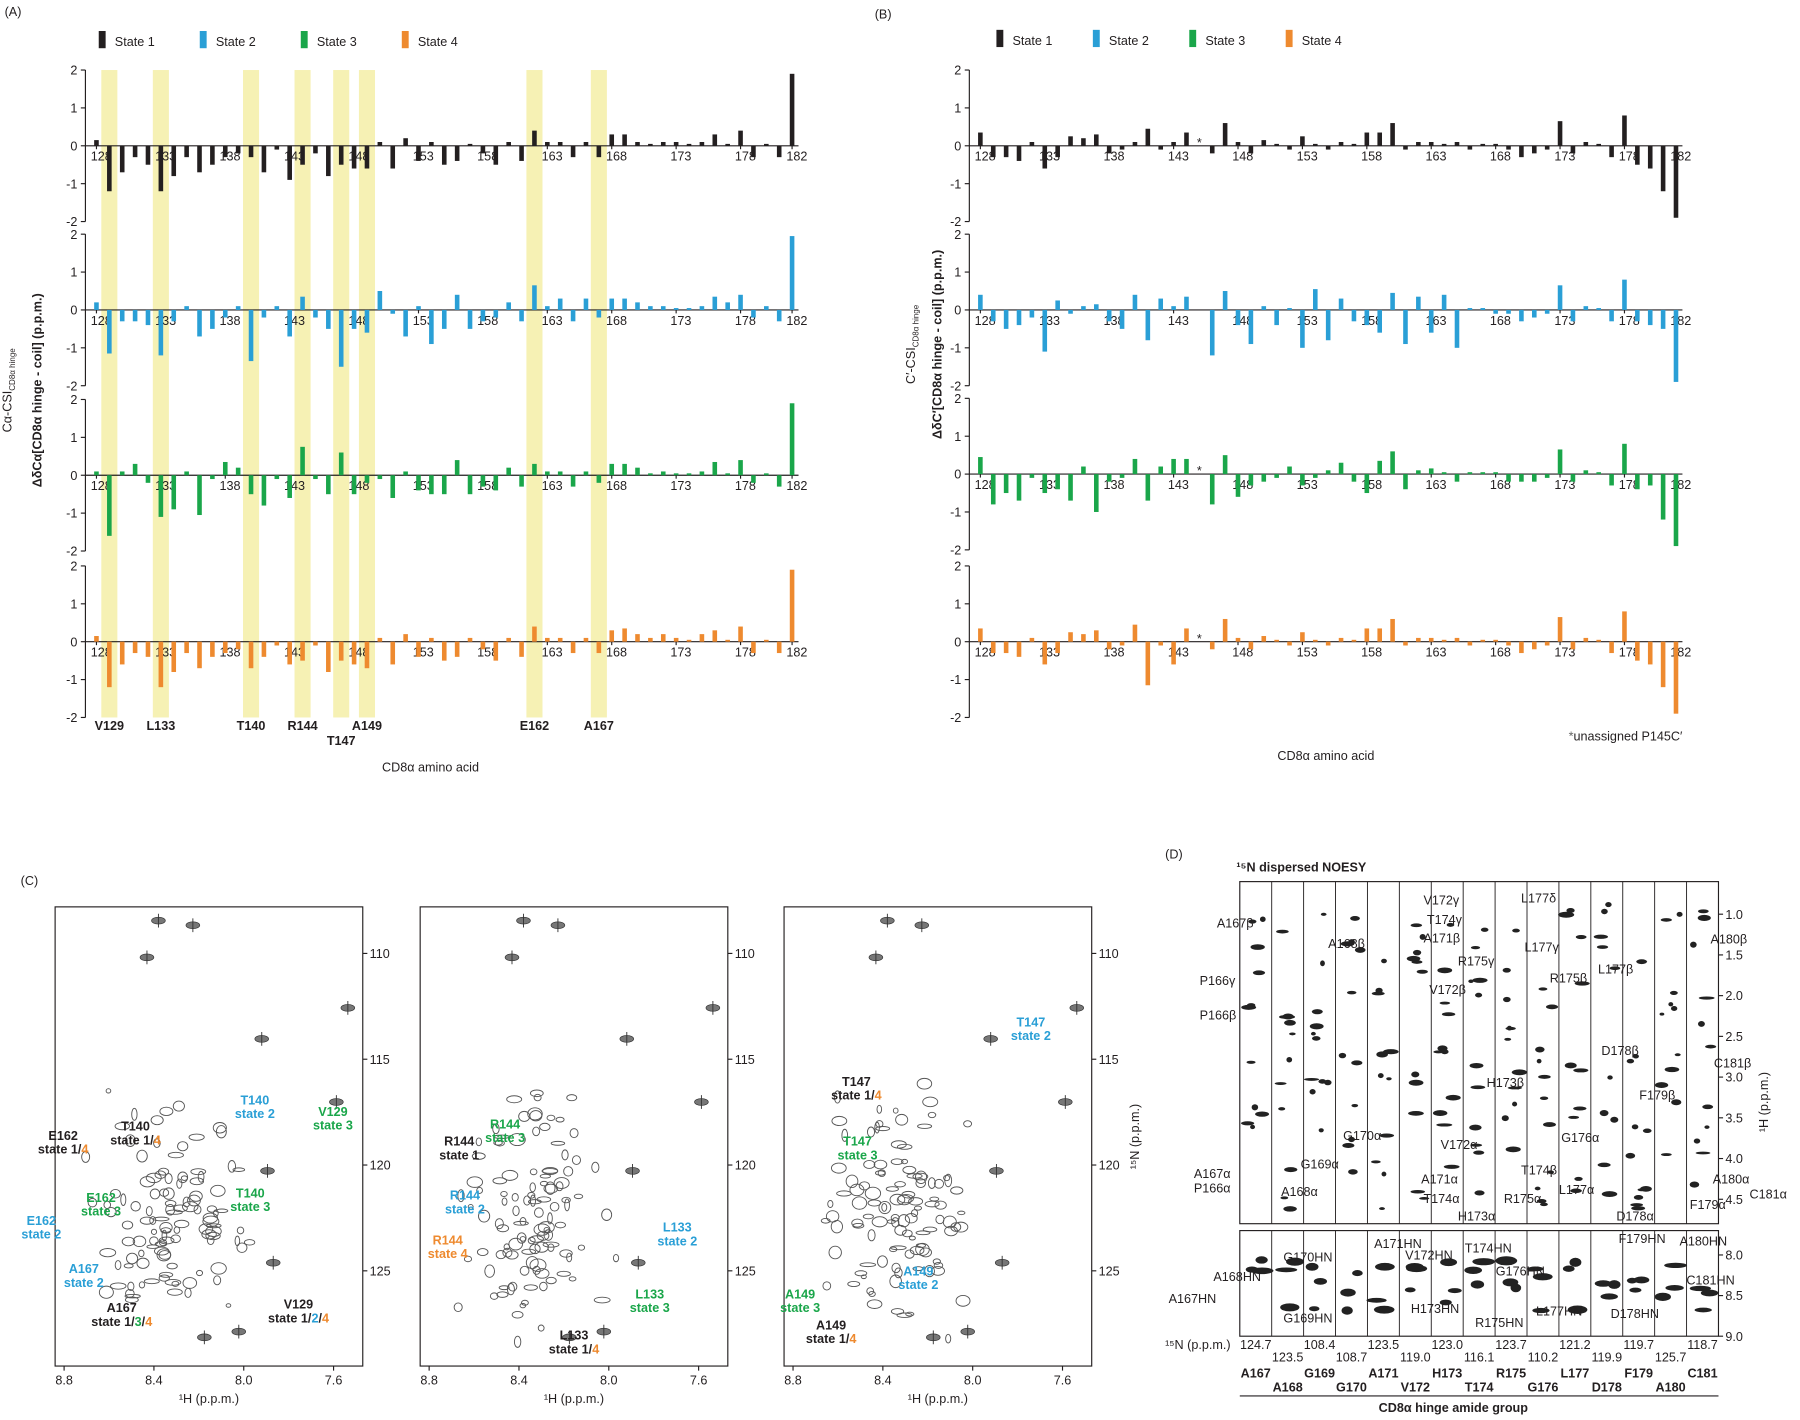 Image resolution: width=1800 pixels, height=1420 pixels. Describe the element at coordinates (574, 1336) in the screenshot. I see `annotation-part: L133` at that location.